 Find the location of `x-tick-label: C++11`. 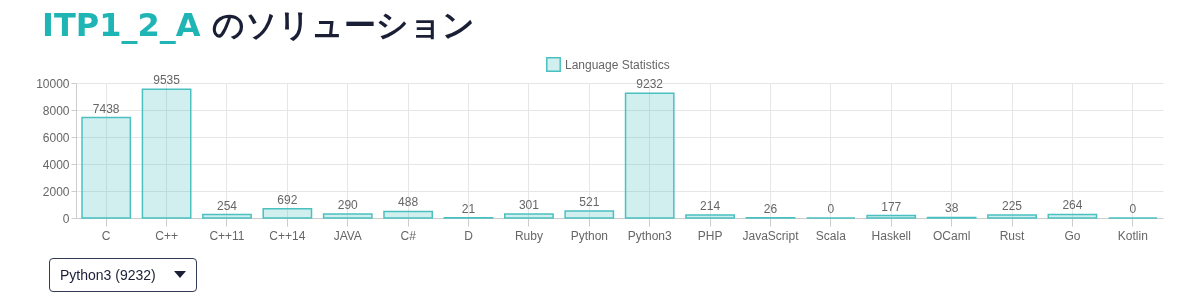

x-tick-label: C++11 is located at coordinates (227, 235).